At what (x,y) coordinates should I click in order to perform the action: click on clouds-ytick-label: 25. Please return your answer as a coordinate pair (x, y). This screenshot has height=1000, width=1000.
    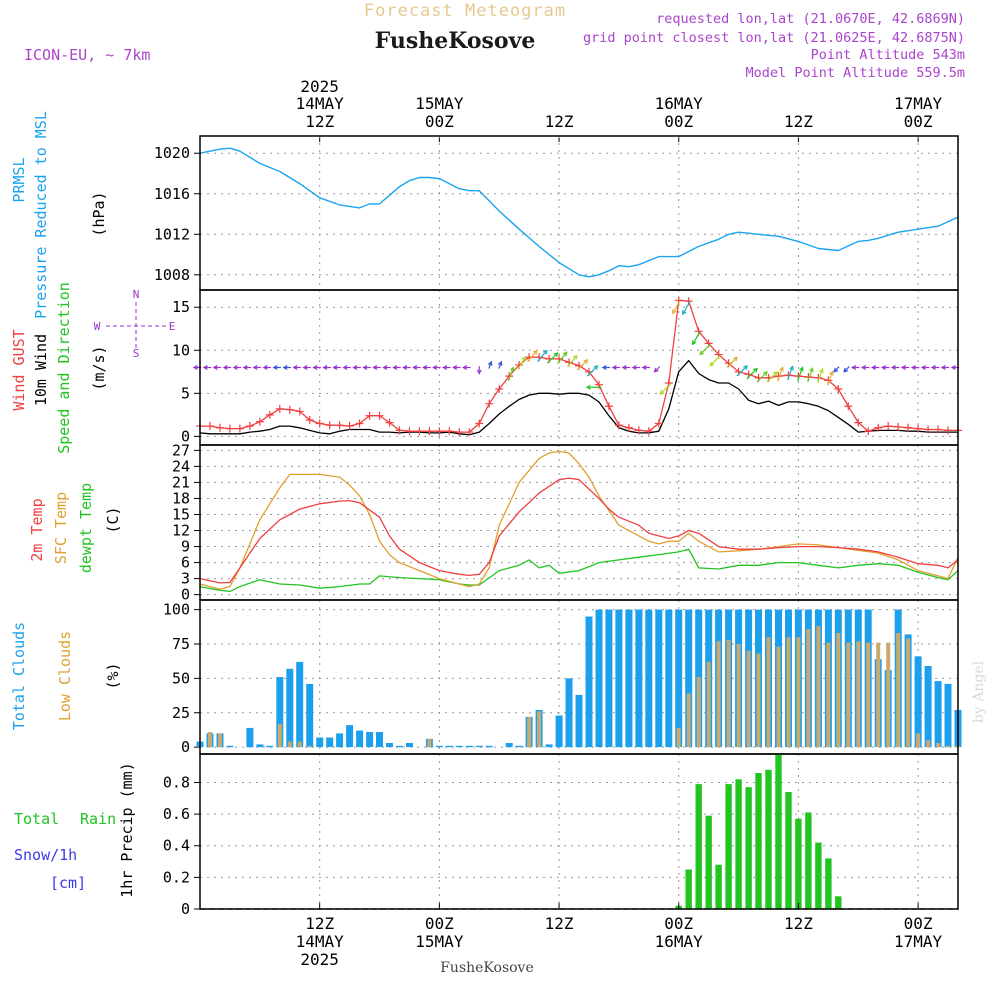
    Looking at the image, I should click on (181, 713).